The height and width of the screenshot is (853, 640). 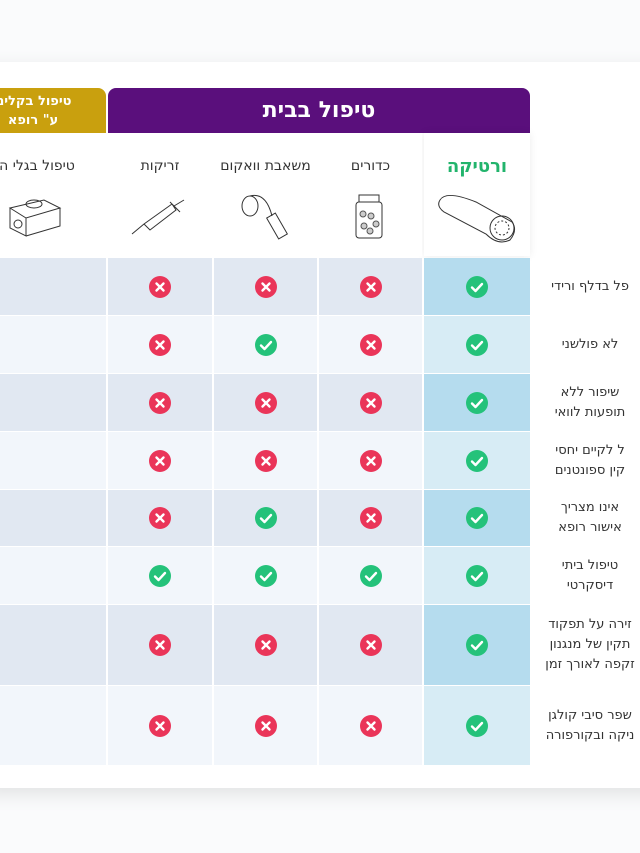 I want to click on verteka-icon, so click(x=477, y=219).